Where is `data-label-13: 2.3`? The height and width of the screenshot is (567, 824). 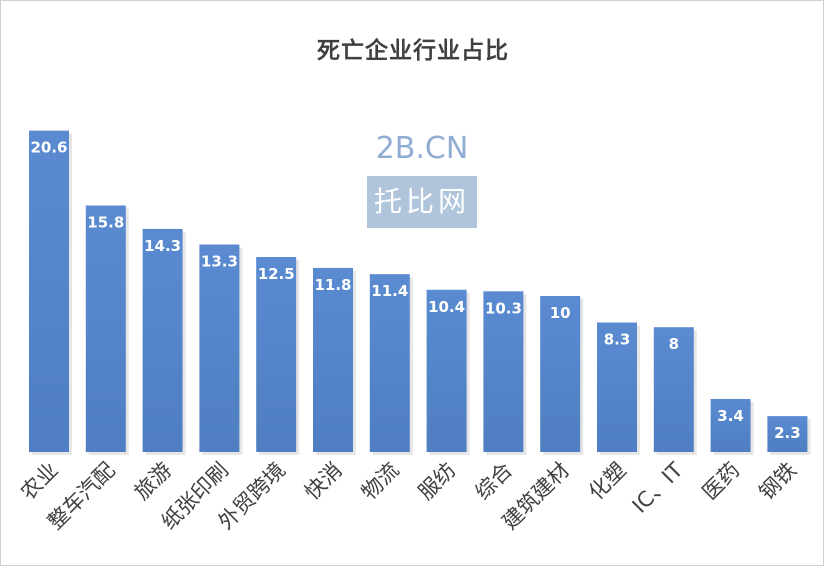 data-label-13: 2.3 is located at coordinates (787, 433).